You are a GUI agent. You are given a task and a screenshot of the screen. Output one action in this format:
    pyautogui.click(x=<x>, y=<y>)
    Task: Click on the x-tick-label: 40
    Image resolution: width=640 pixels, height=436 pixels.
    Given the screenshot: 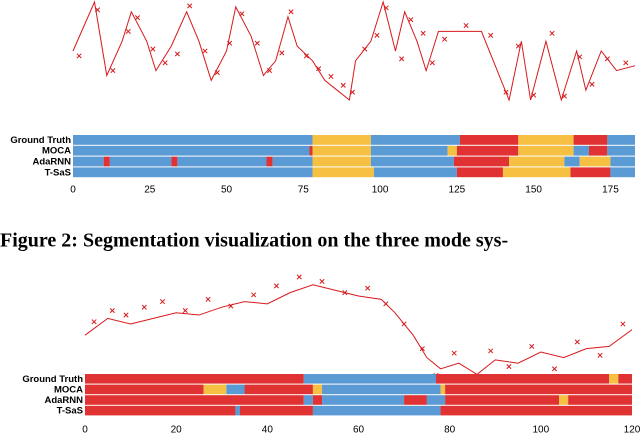 What is the action you would take?
    pyautogui.click(x=268, y=430)
    